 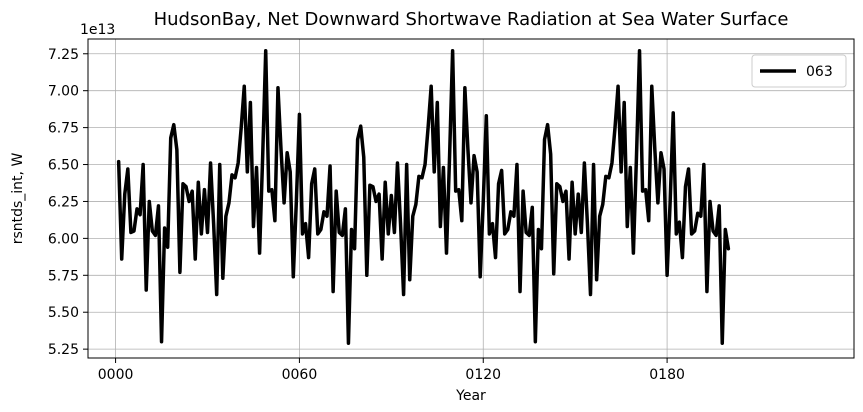 I want to click on y-tick-label: 6.25, so click(x=63, y=202).